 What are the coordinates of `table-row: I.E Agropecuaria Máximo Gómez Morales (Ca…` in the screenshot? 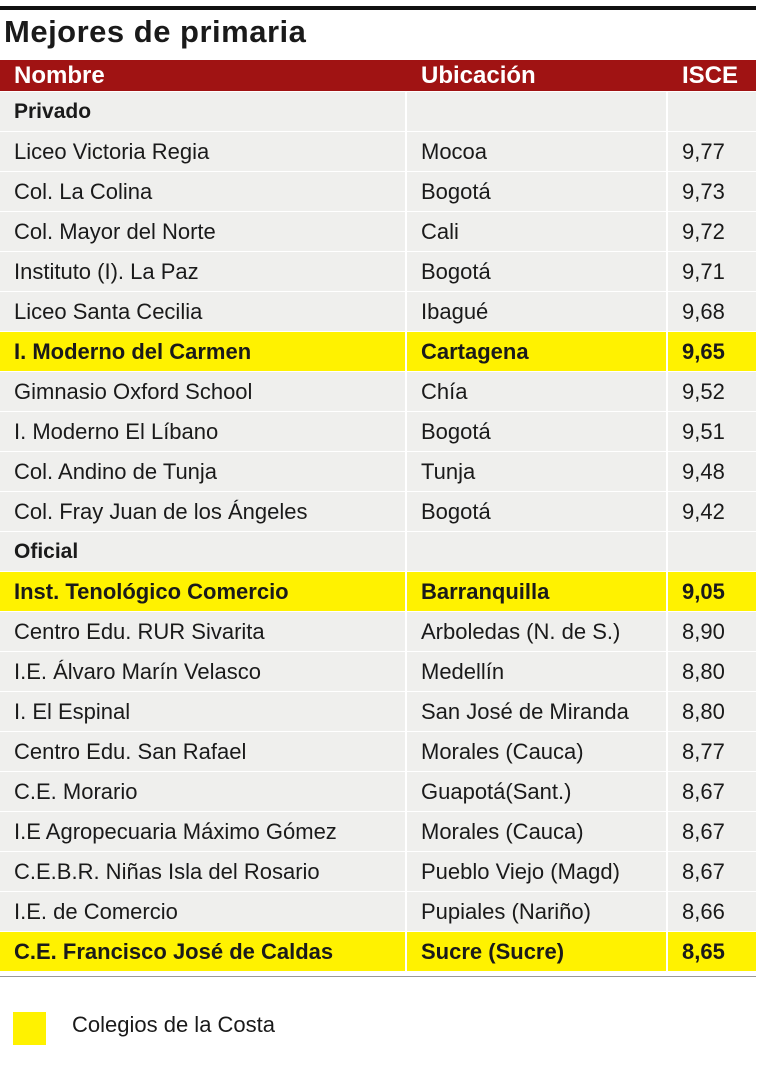 It's located at (378, 832).